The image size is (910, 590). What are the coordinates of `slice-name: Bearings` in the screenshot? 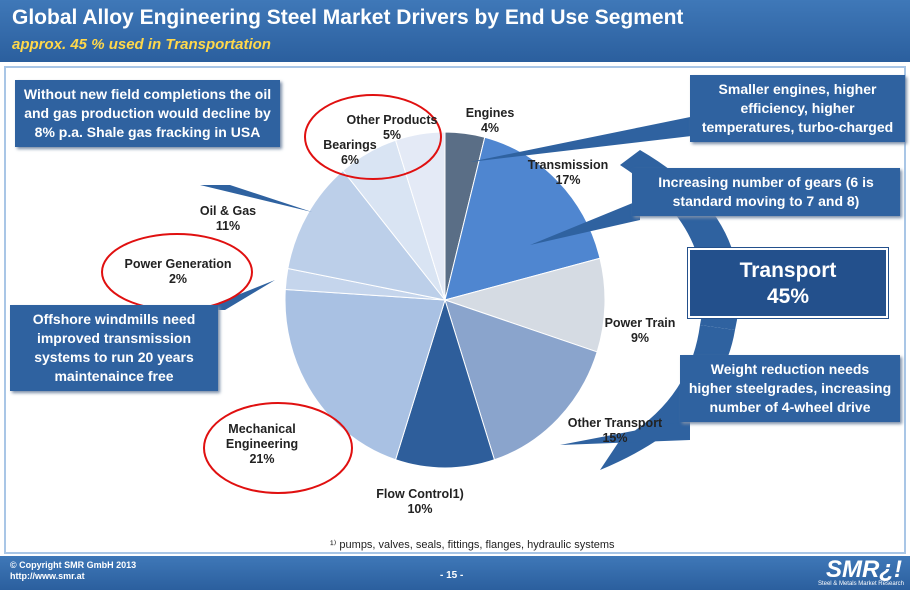 It's located at (350, 145).